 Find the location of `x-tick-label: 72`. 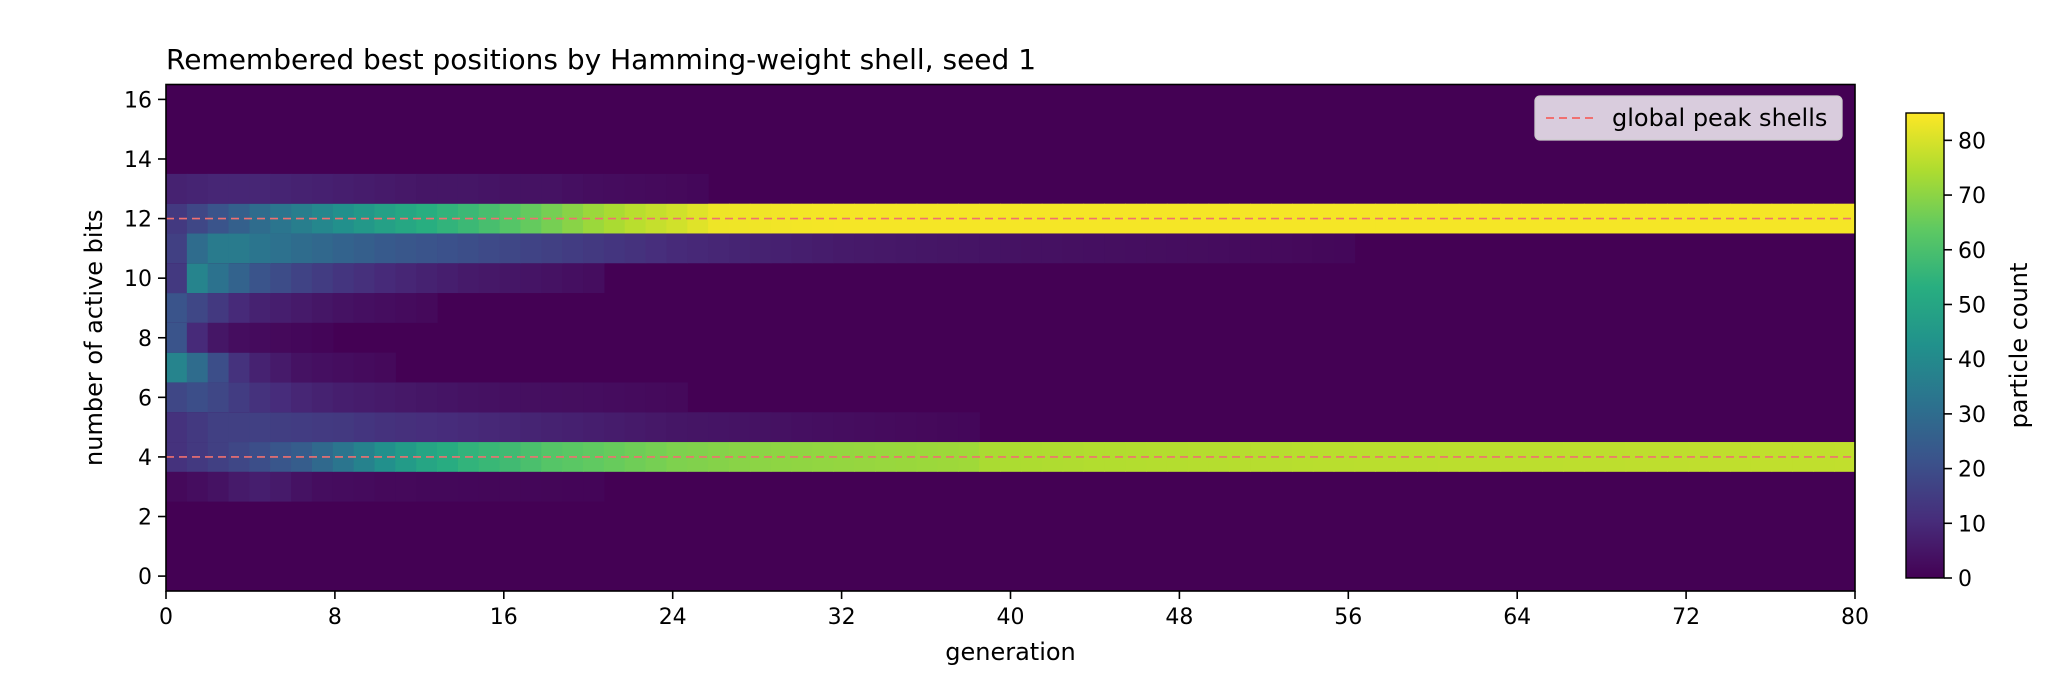

x-tick-label: 72 is located at coordinates (1686, 617).